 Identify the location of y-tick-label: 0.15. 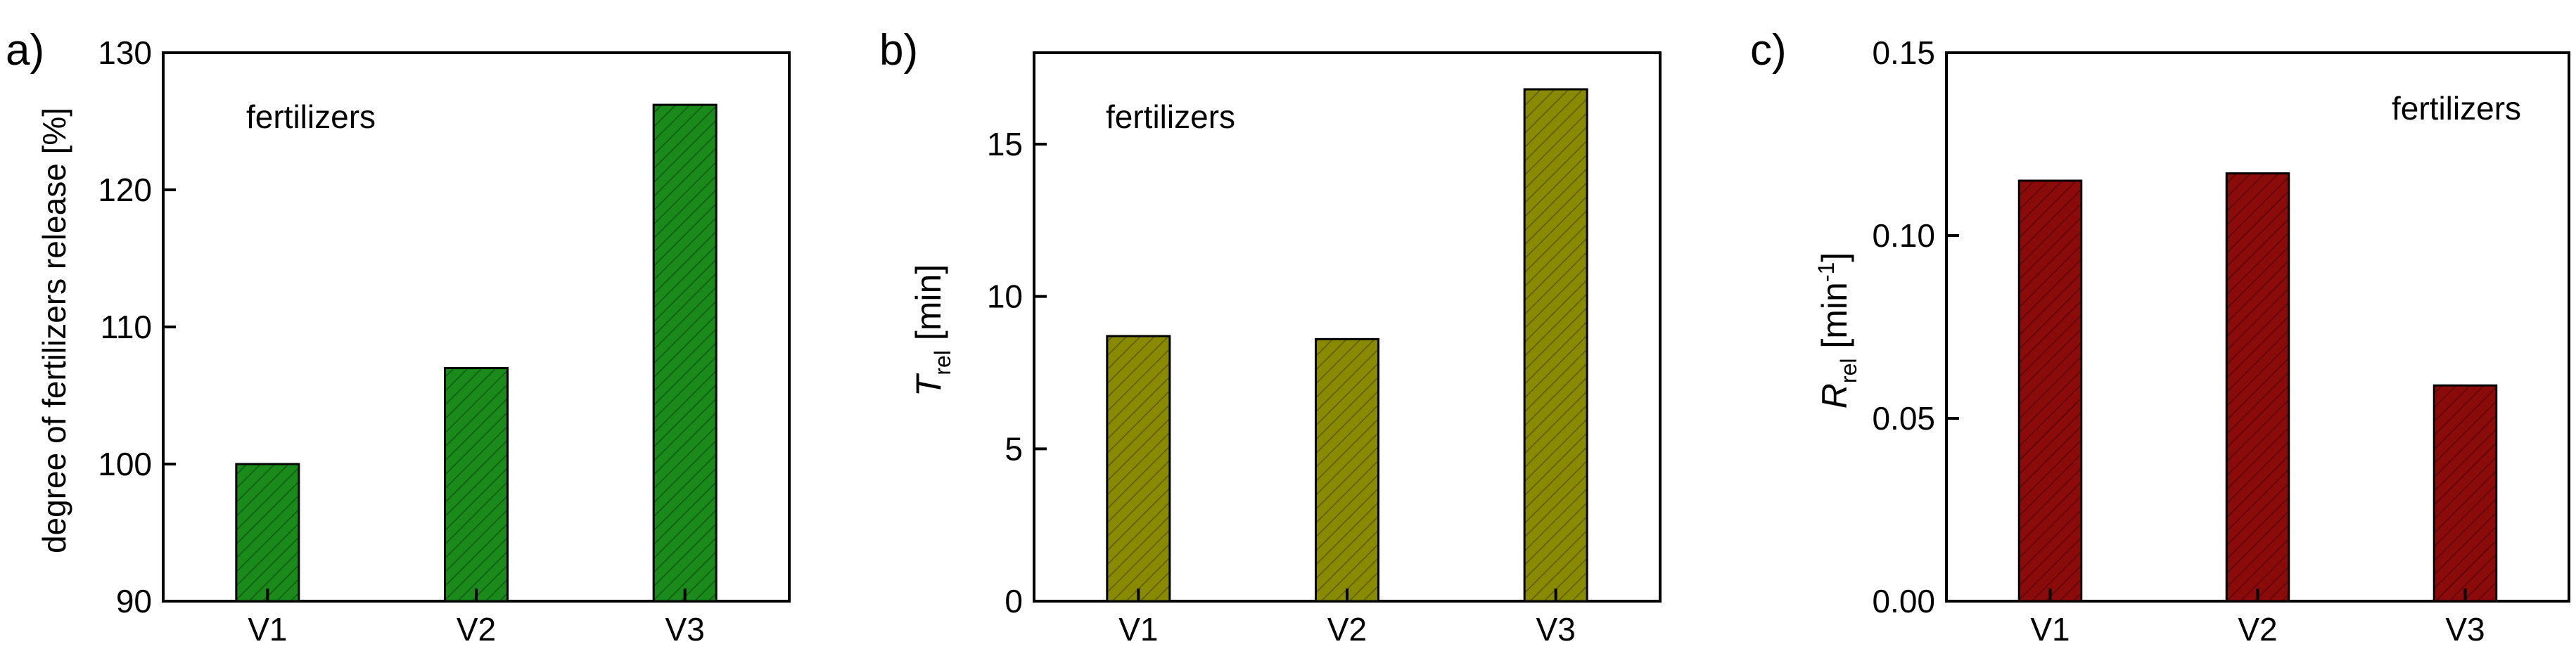
(1903, 52).